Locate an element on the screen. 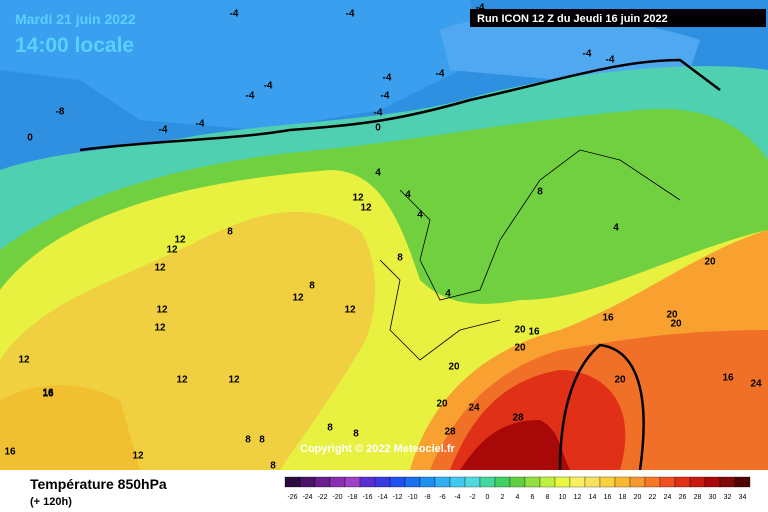  colorbar-tick-label: 28 is located at coordinates (698, 497).